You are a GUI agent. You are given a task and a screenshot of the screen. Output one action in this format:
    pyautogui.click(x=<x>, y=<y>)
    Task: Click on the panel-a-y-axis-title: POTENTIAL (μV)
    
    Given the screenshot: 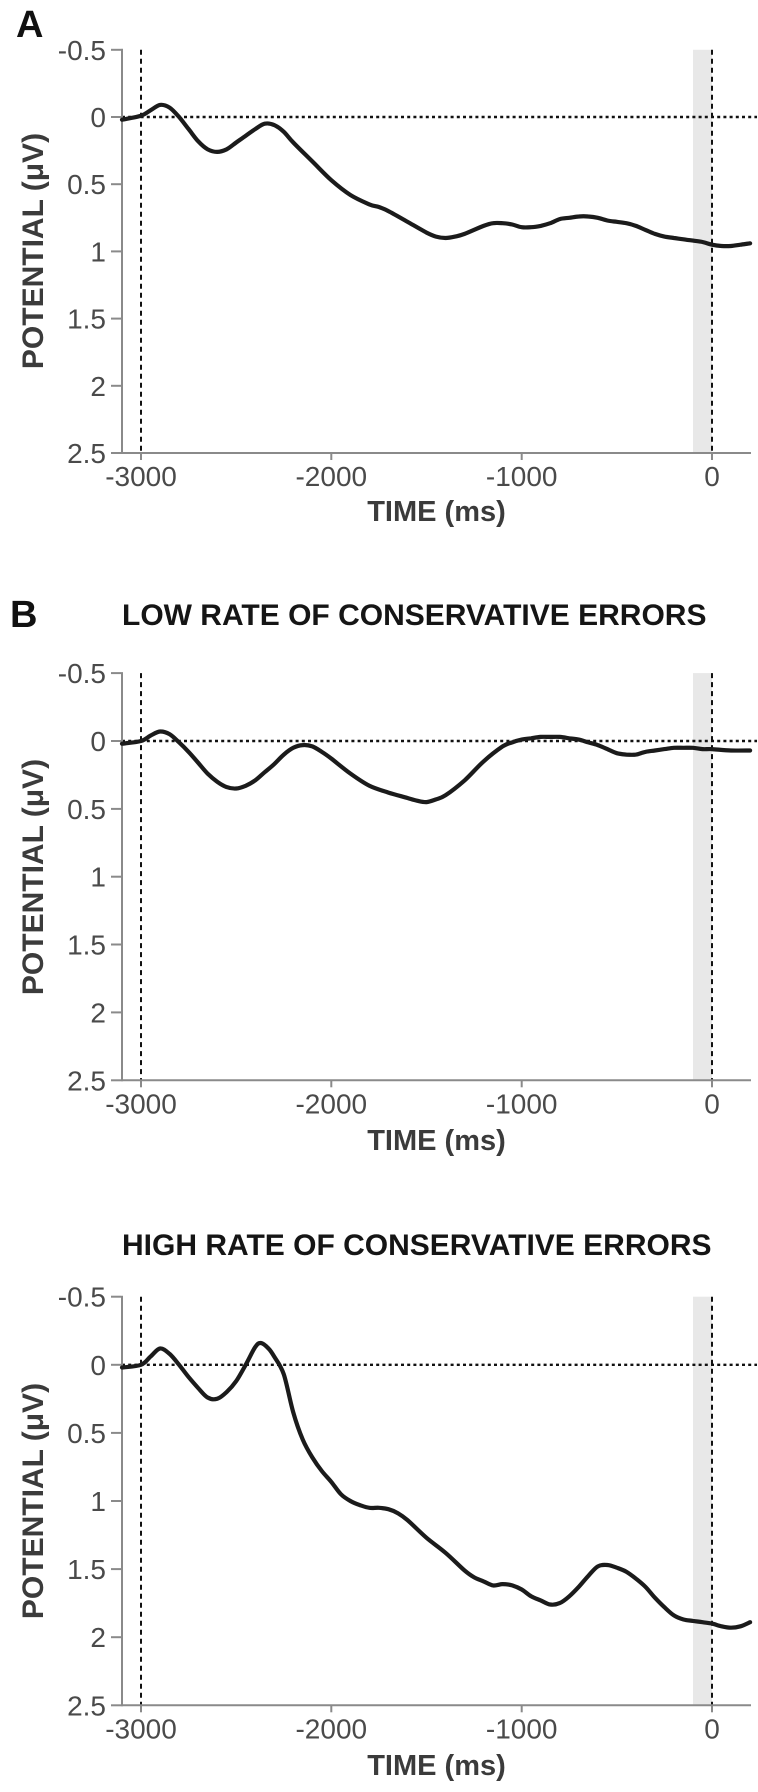 What is the action you would take?
    pyautogui.click(x=33, y=251)
    